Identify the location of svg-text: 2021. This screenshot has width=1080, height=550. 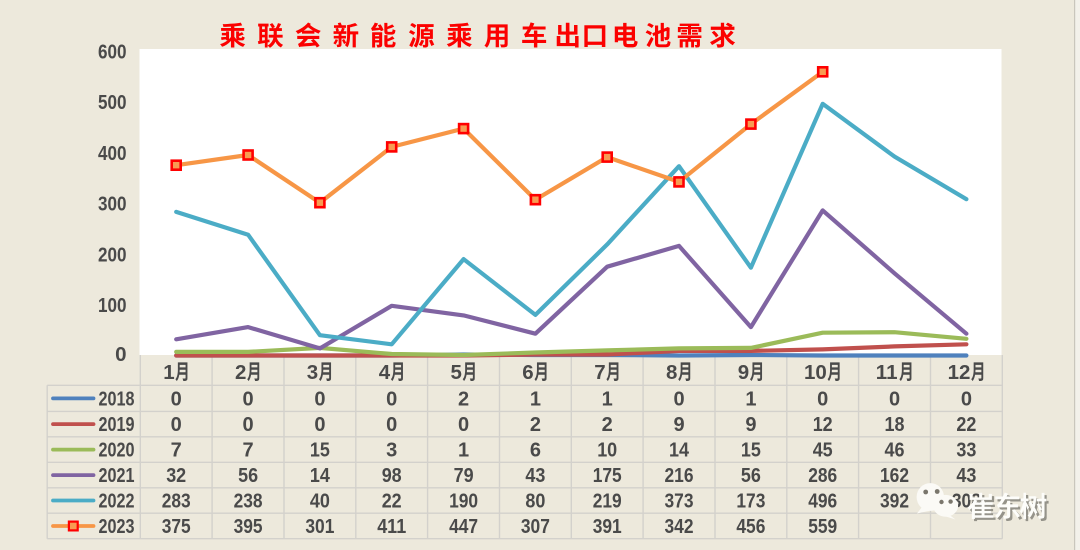
(117, 476).